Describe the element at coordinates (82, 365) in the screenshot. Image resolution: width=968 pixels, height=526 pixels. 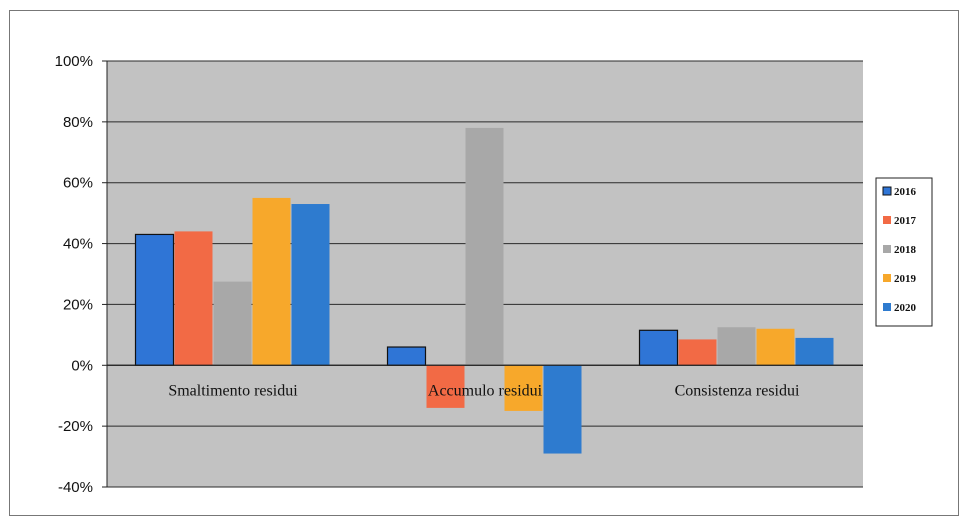
I see `y-tick-label: 0%` at that location.